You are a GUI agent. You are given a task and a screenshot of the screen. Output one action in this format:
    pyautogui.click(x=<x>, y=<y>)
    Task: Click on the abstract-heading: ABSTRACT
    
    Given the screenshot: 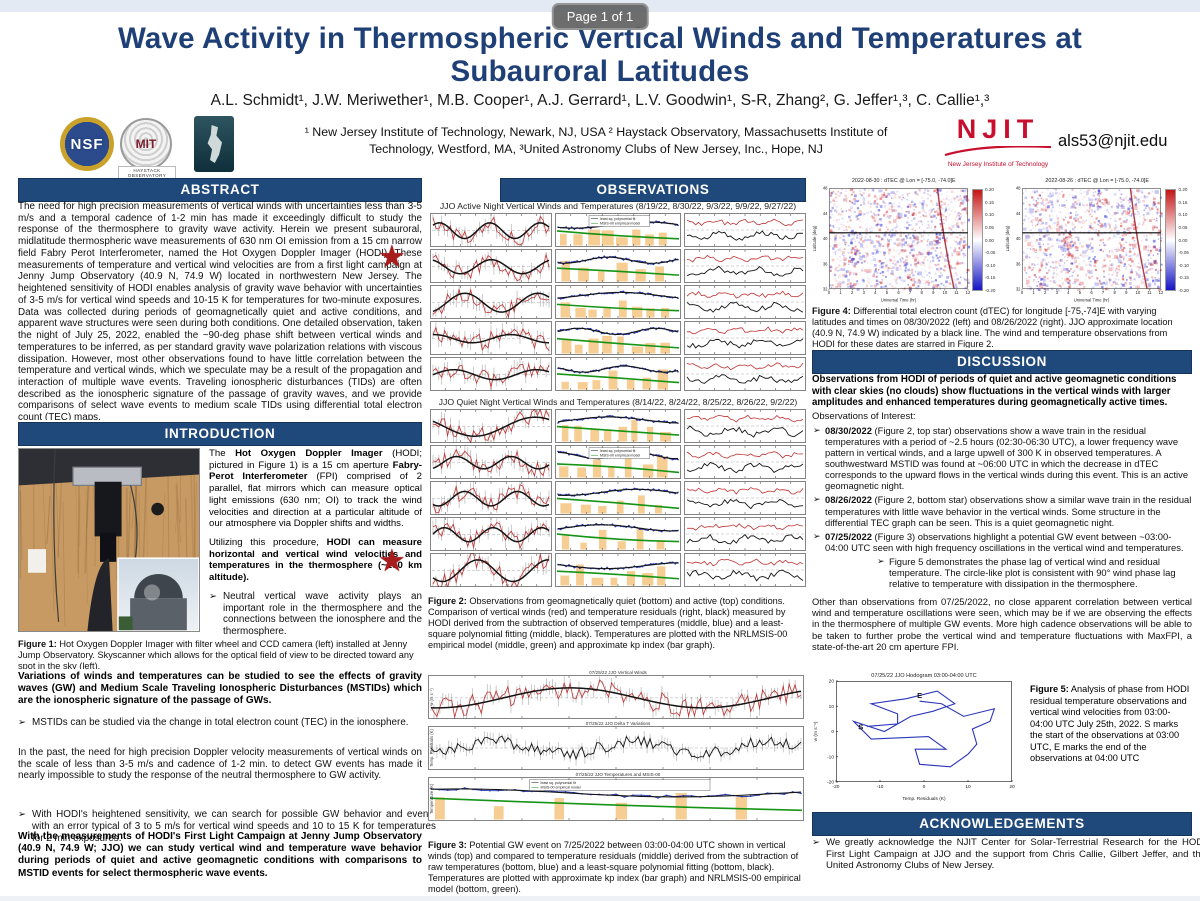 What is the action you would take?
    pyautogui.click(x=220, y=190)
    